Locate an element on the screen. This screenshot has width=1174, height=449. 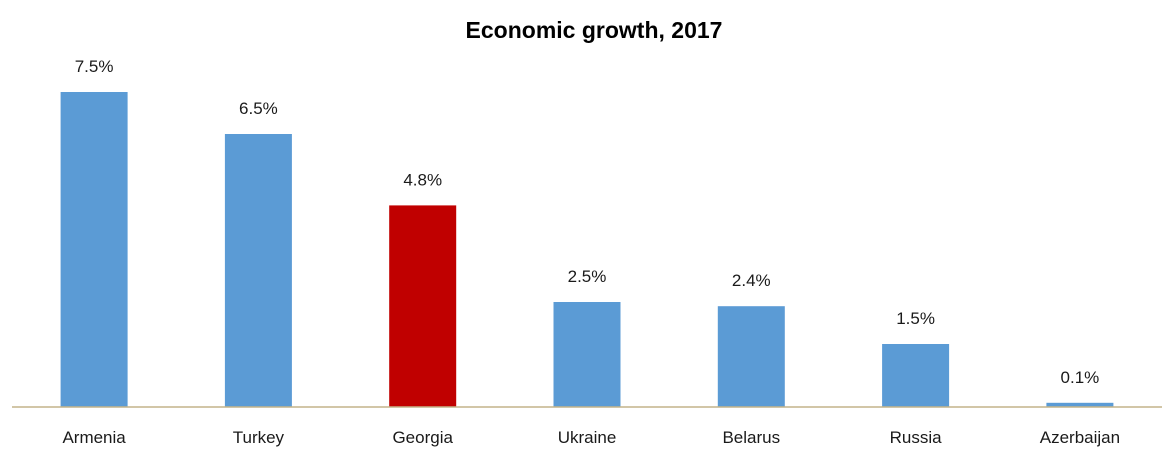
tick-label-azerbaijan: Azerbaijan is located at coordinates (1080, 437).